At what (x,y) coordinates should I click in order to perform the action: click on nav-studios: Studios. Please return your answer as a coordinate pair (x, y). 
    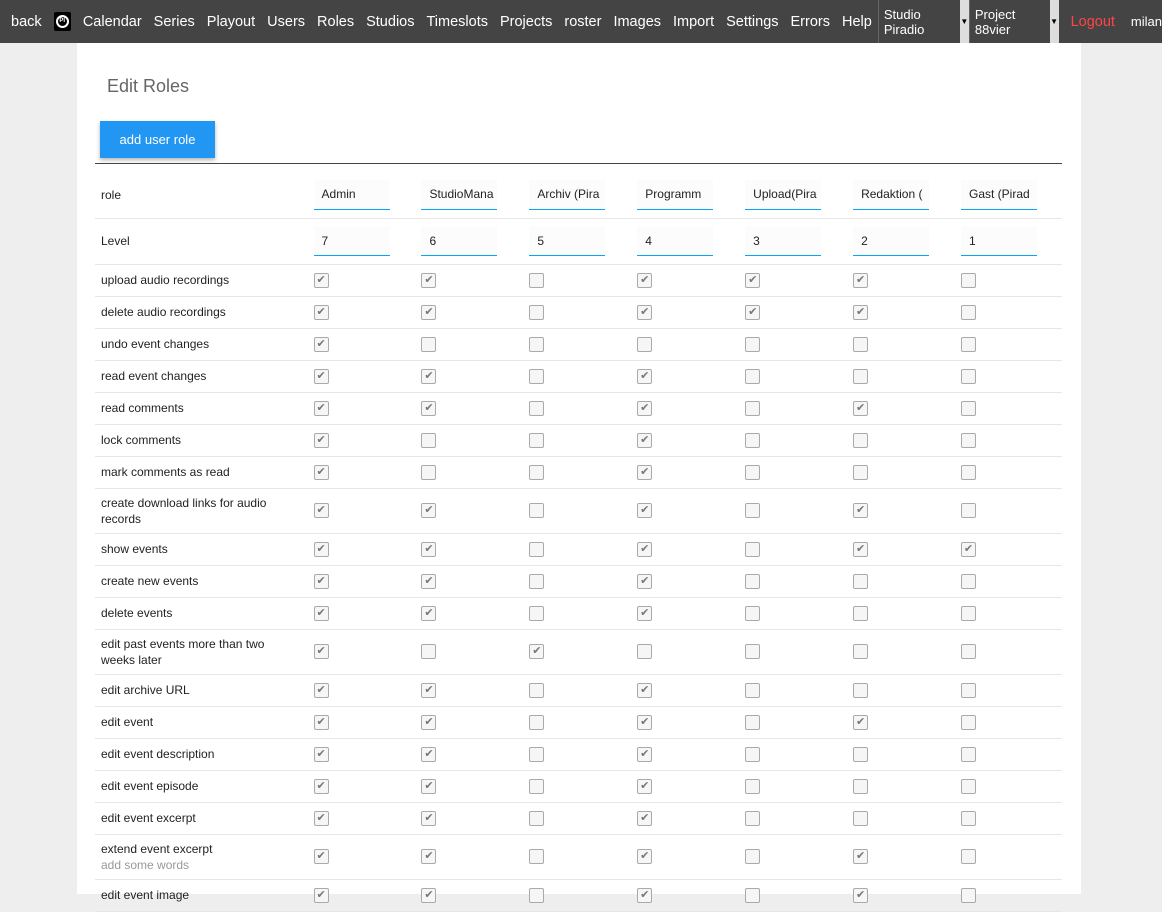
    Looking at the image, I should click on (390, 21).